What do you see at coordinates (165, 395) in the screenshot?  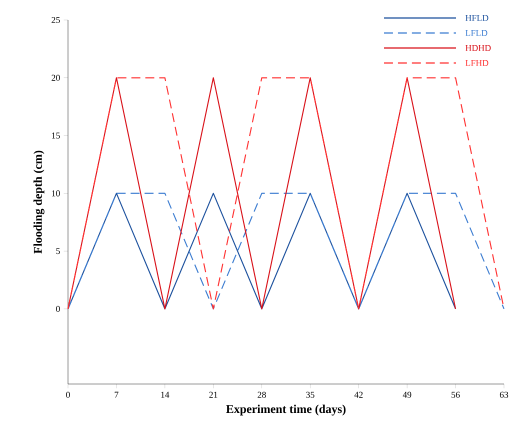 I see `x-tick-label: 14` at bounding box center [165, 395].